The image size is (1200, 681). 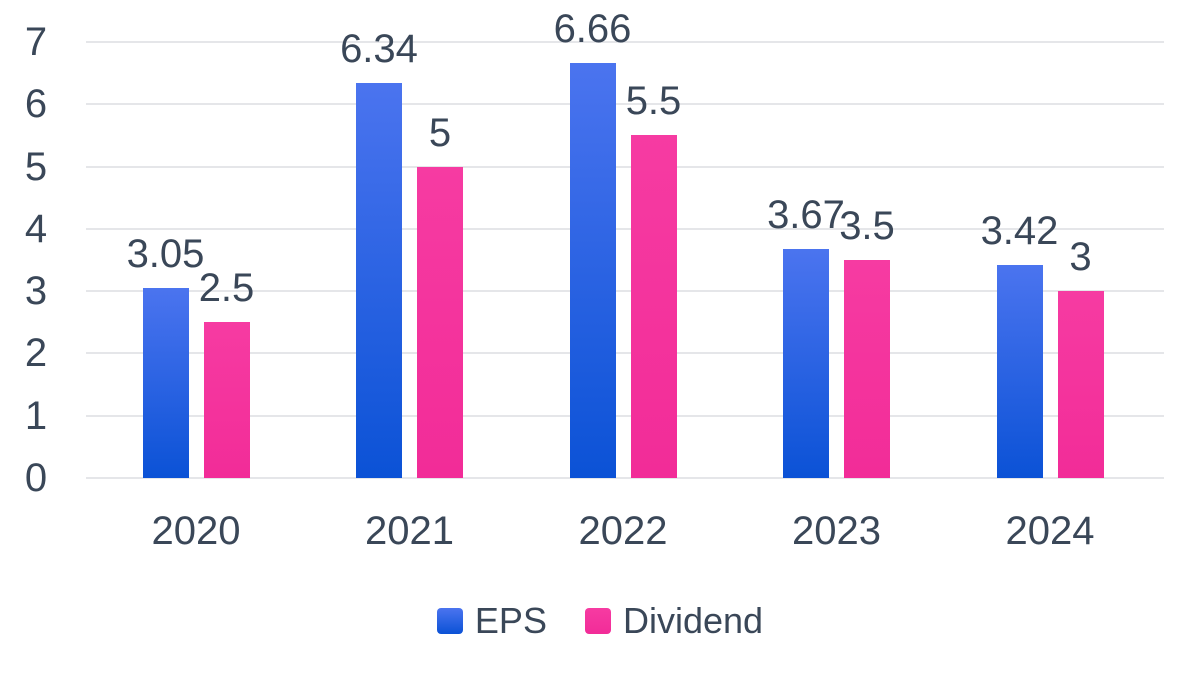 I want to click on y-axis-tick-label-1: 1, so click(x=36, y=415).